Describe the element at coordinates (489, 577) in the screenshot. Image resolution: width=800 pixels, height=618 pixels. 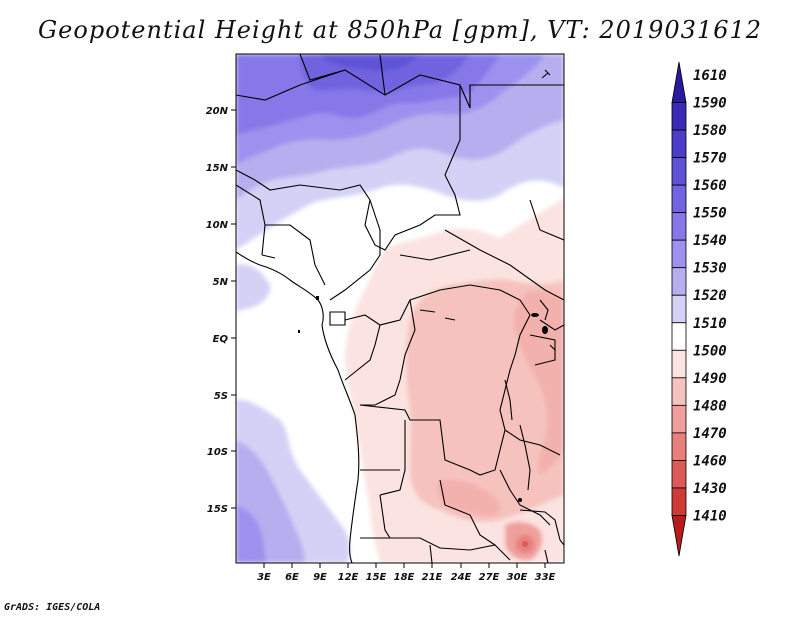
I see `lon-label: 27E` at that location.